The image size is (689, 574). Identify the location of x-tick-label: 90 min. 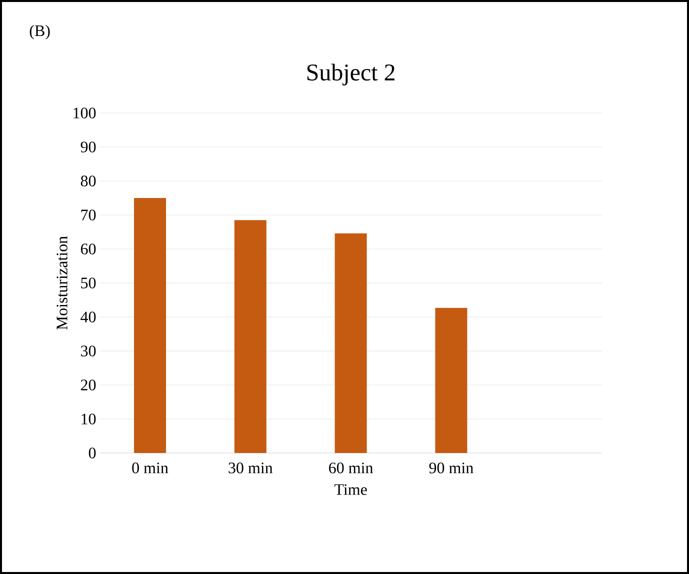
(451, 468).